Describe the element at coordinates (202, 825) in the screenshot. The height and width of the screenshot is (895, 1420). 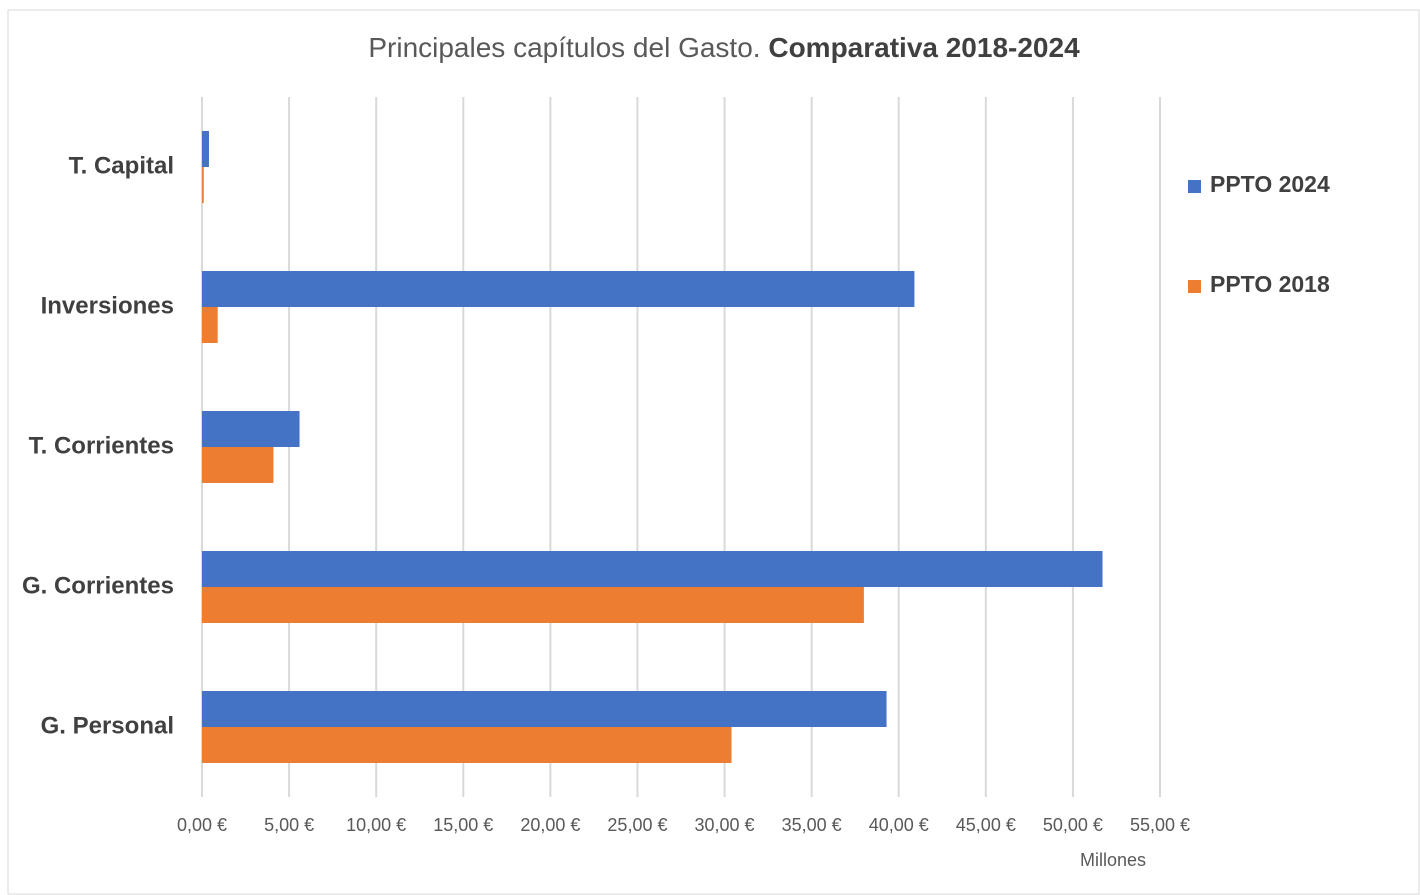
I see `x-tick-label: 0,00 €` at that location.